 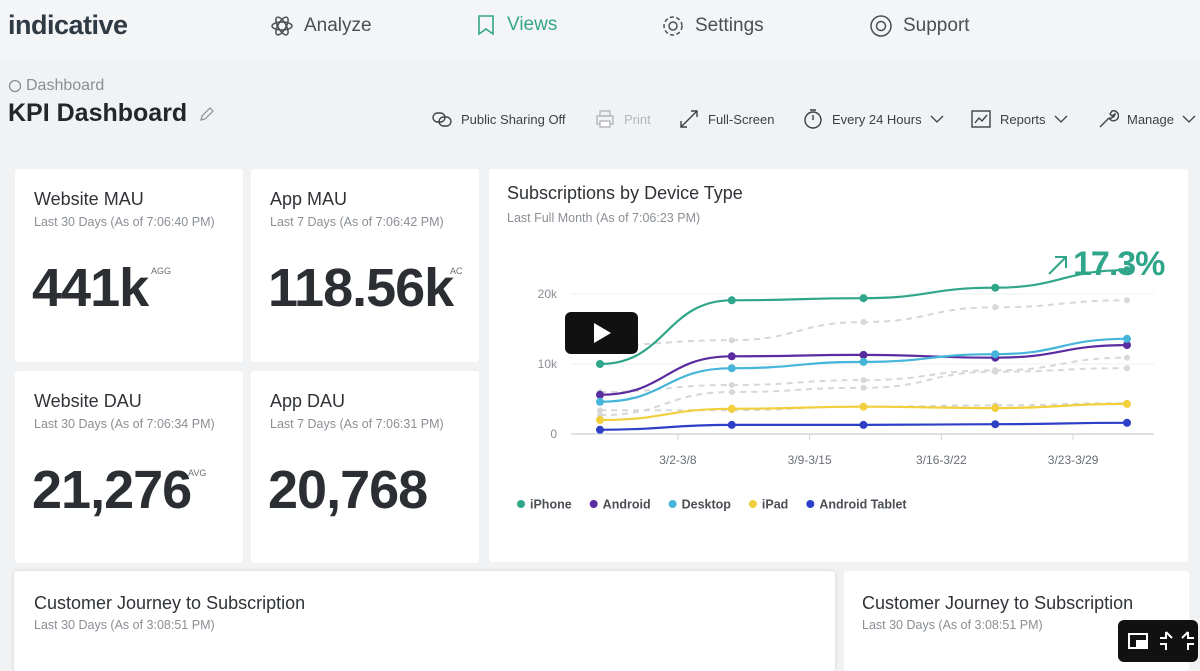 I want to click on toolbar-label: Full-Screen, so click(x=741, y=119).